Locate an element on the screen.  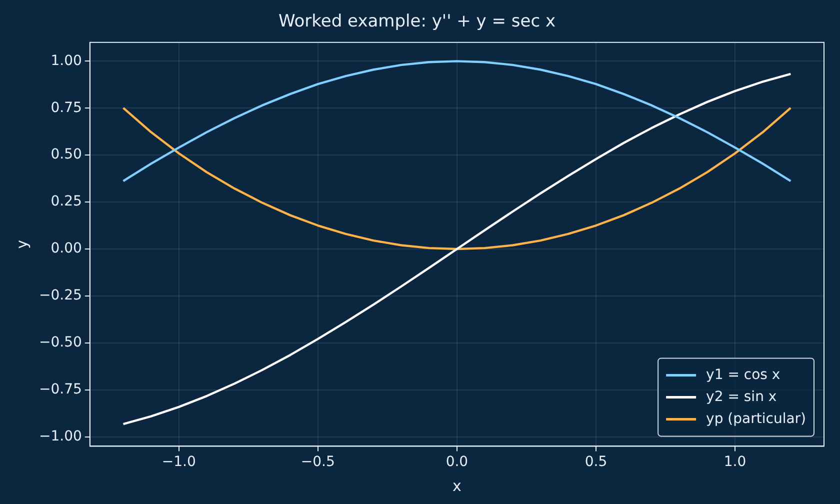
y-tick-label: 0.00 is located at coordinates (66, 248).